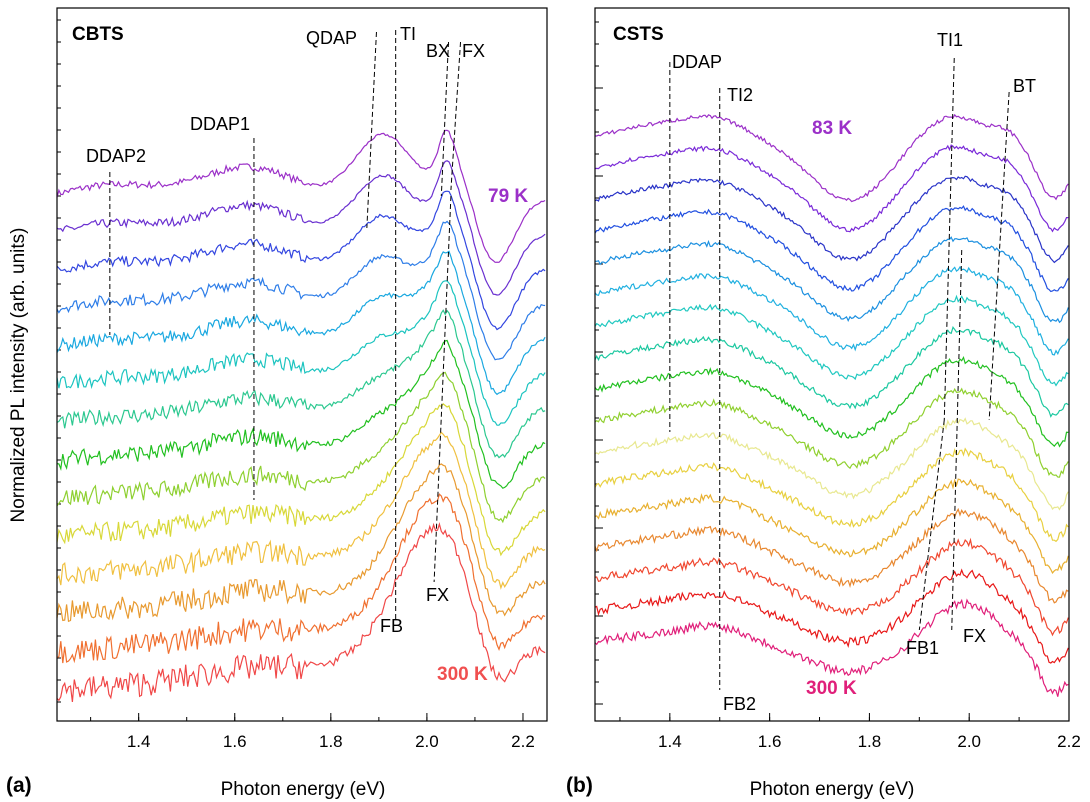  What do you see at coordinates (235, 741) in the screenshot?
I see `panel-a-x-tick-label: 1.6` at bounding box center [235, 741].